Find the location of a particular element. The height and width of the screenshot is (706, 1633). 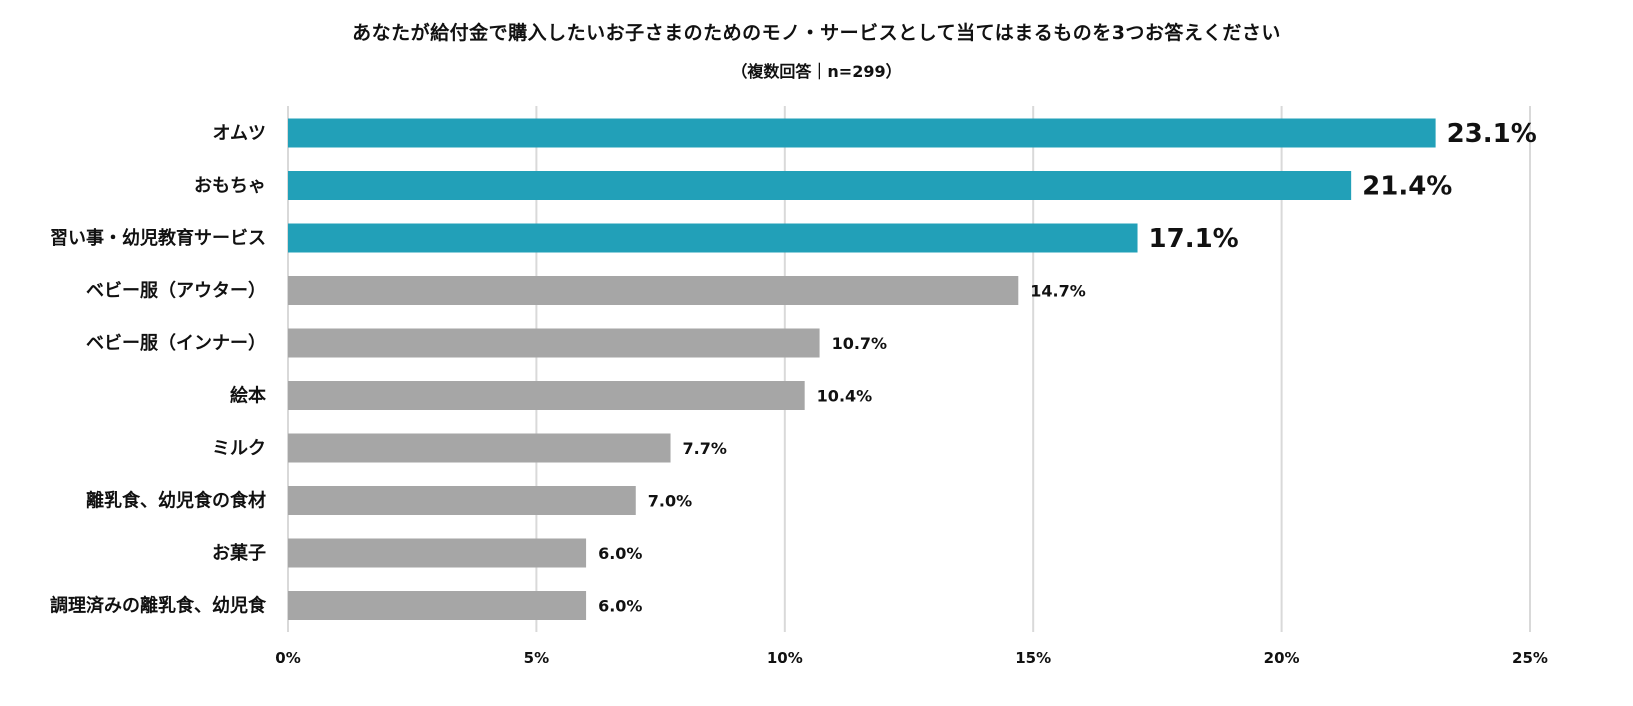

x-tick-label: 0% is located at coordinates (287, 658).